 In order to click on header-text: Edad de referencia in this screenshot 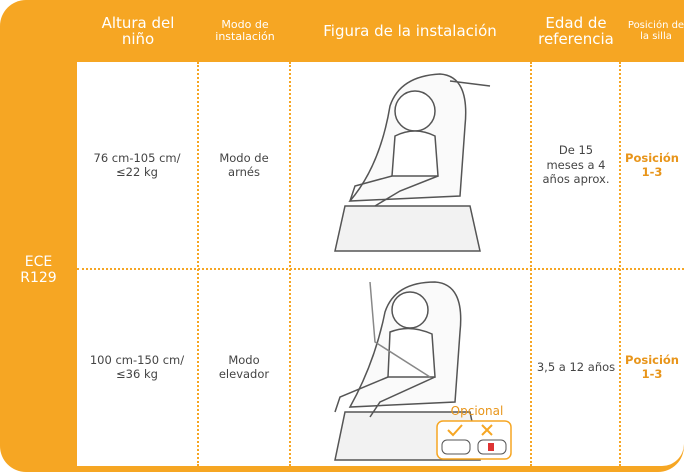, I will do `click(576, 30)`.